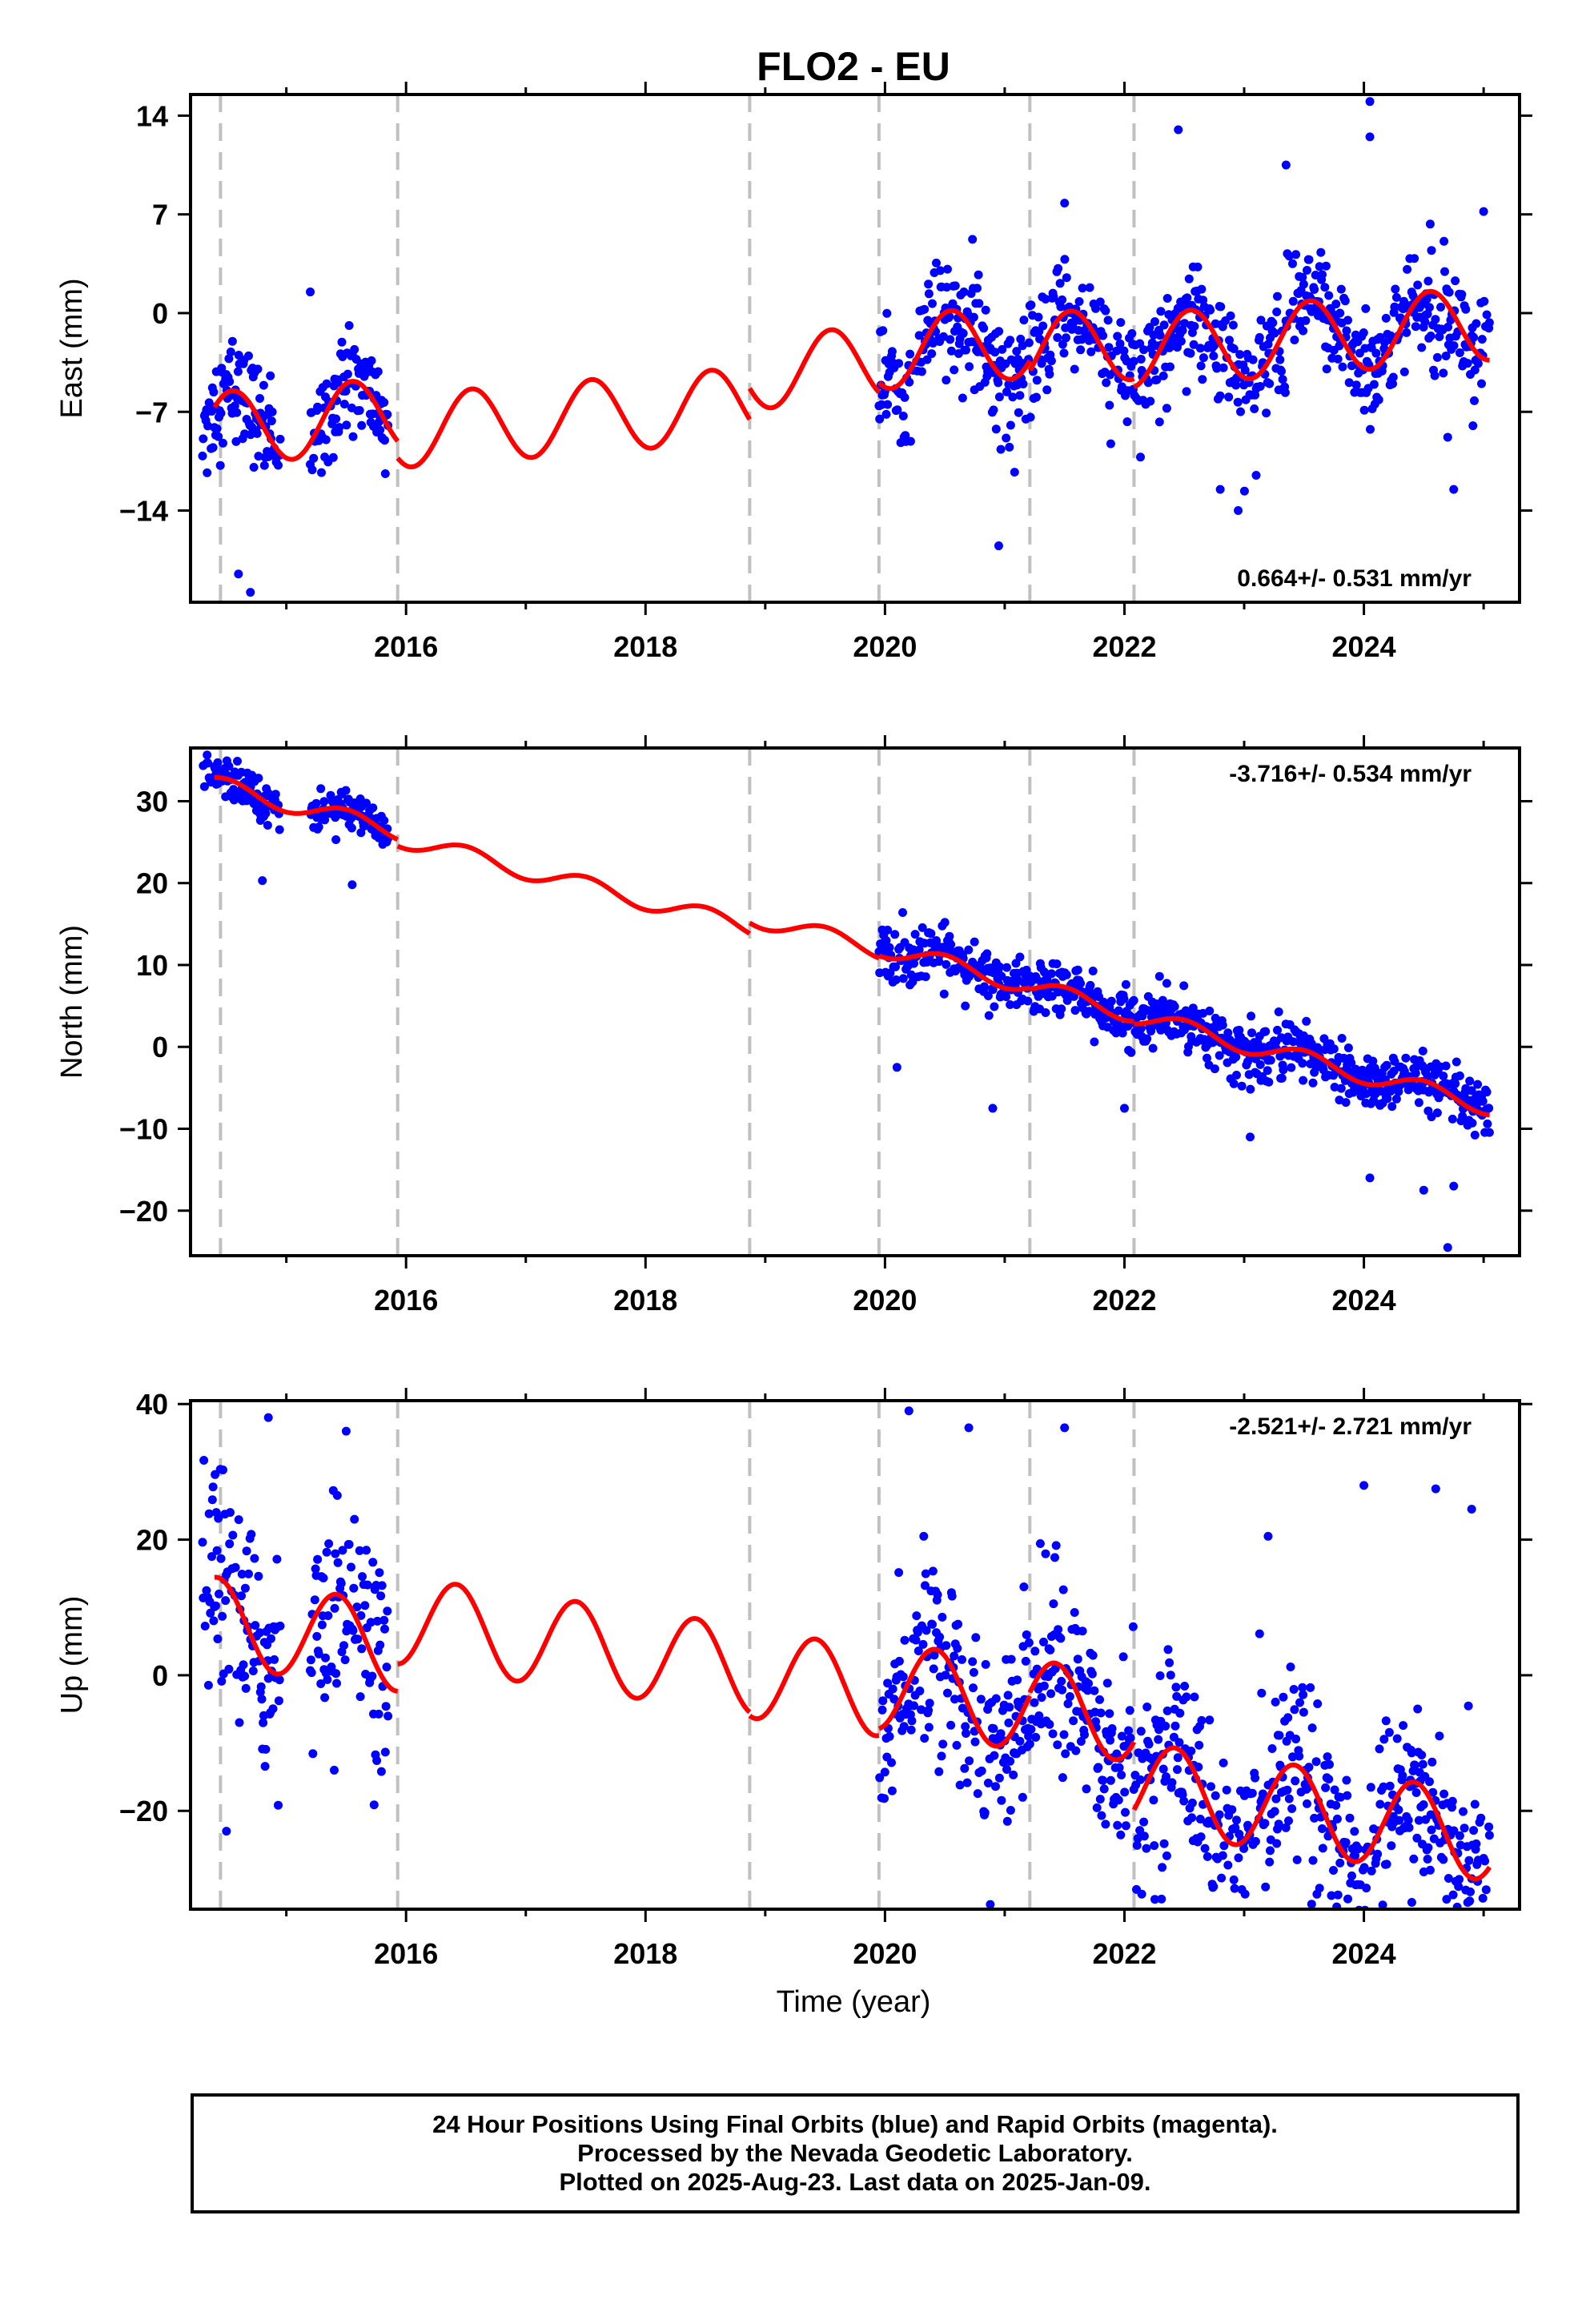  Describe the element at coordinates (406, 1300) in the screenshot. I see `x-tick-label: 2016` at that location.